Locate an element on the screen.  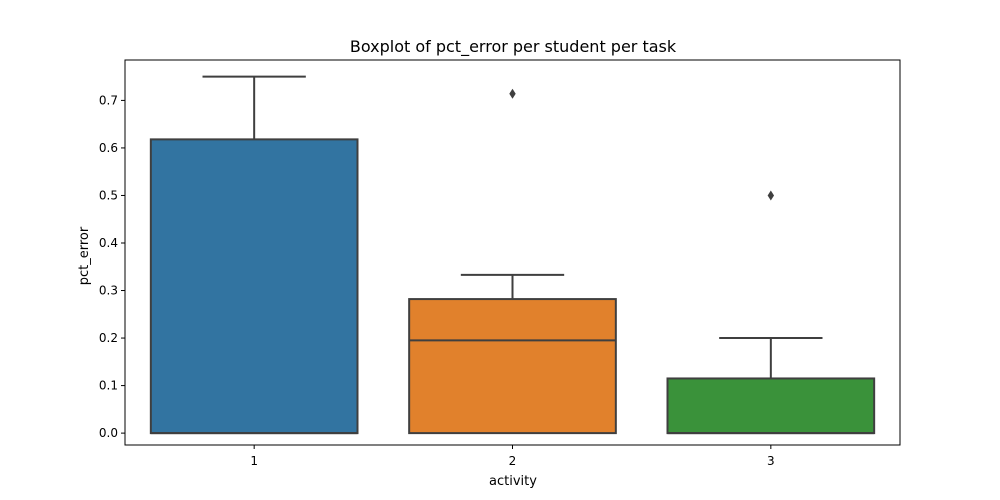
x-tick-label-3: 3 is located at coordinates (771, 461).